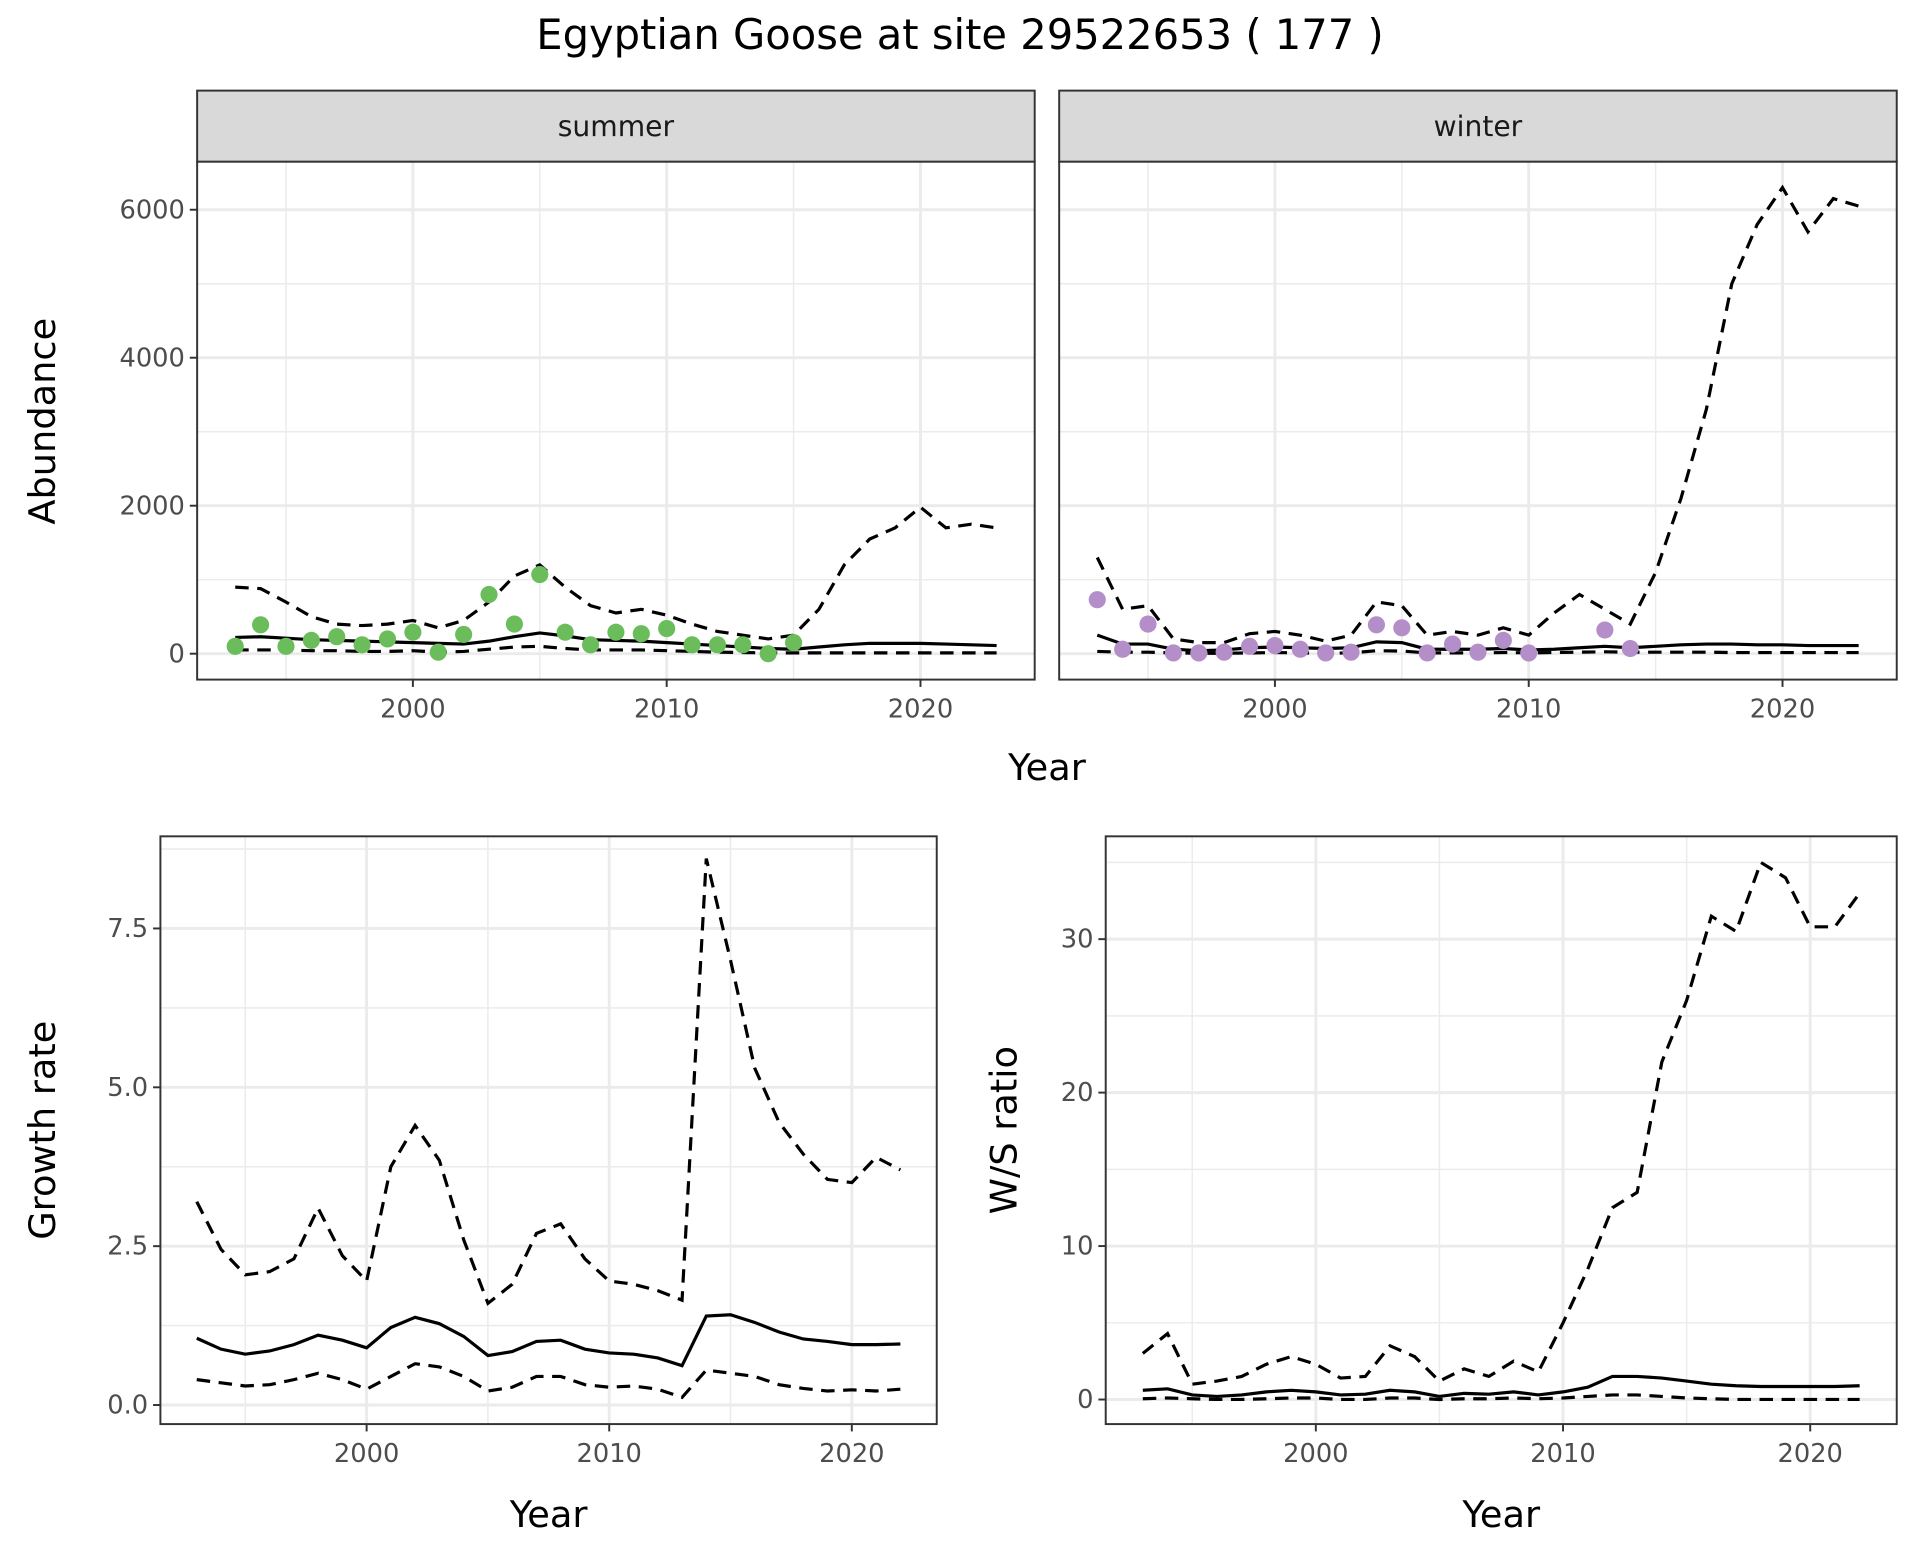  Describe the element at coordinates (151, 358) in the screenshot. I see `y-tick-label: 4000` at that location.